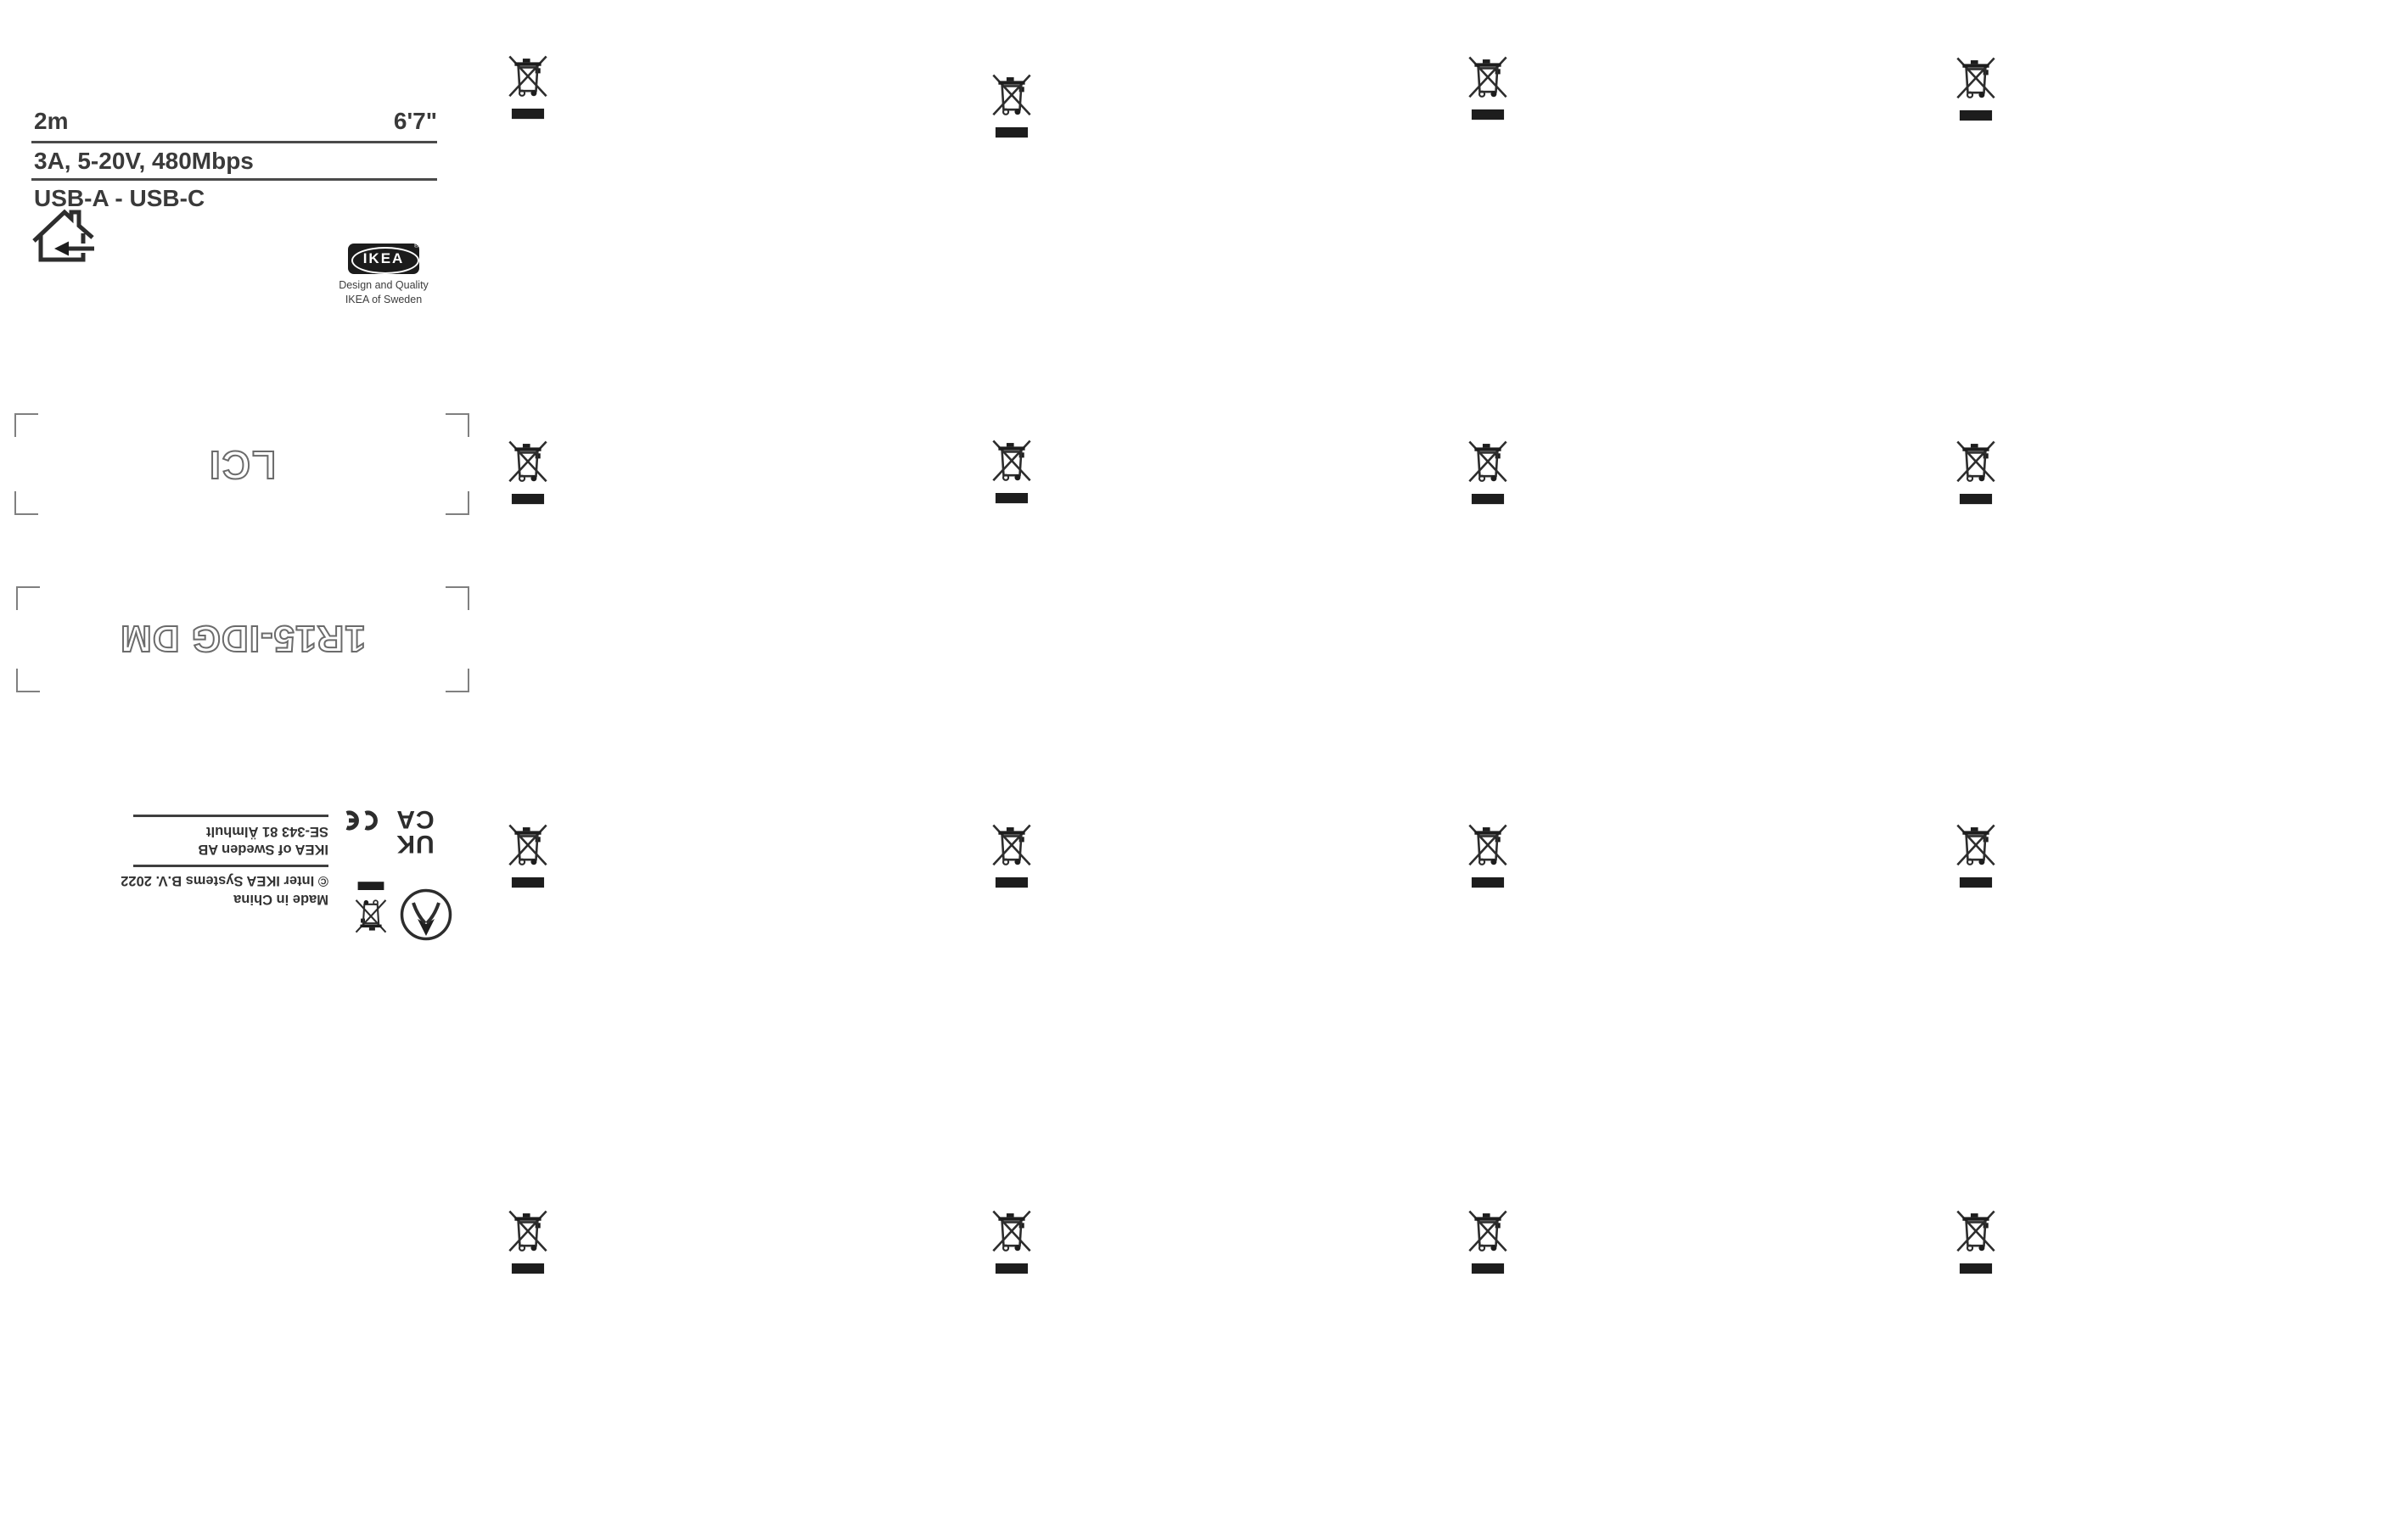  I want to click on copyright-text: © Inter IKEA Systems B.V. 2022, so click(224, 880).